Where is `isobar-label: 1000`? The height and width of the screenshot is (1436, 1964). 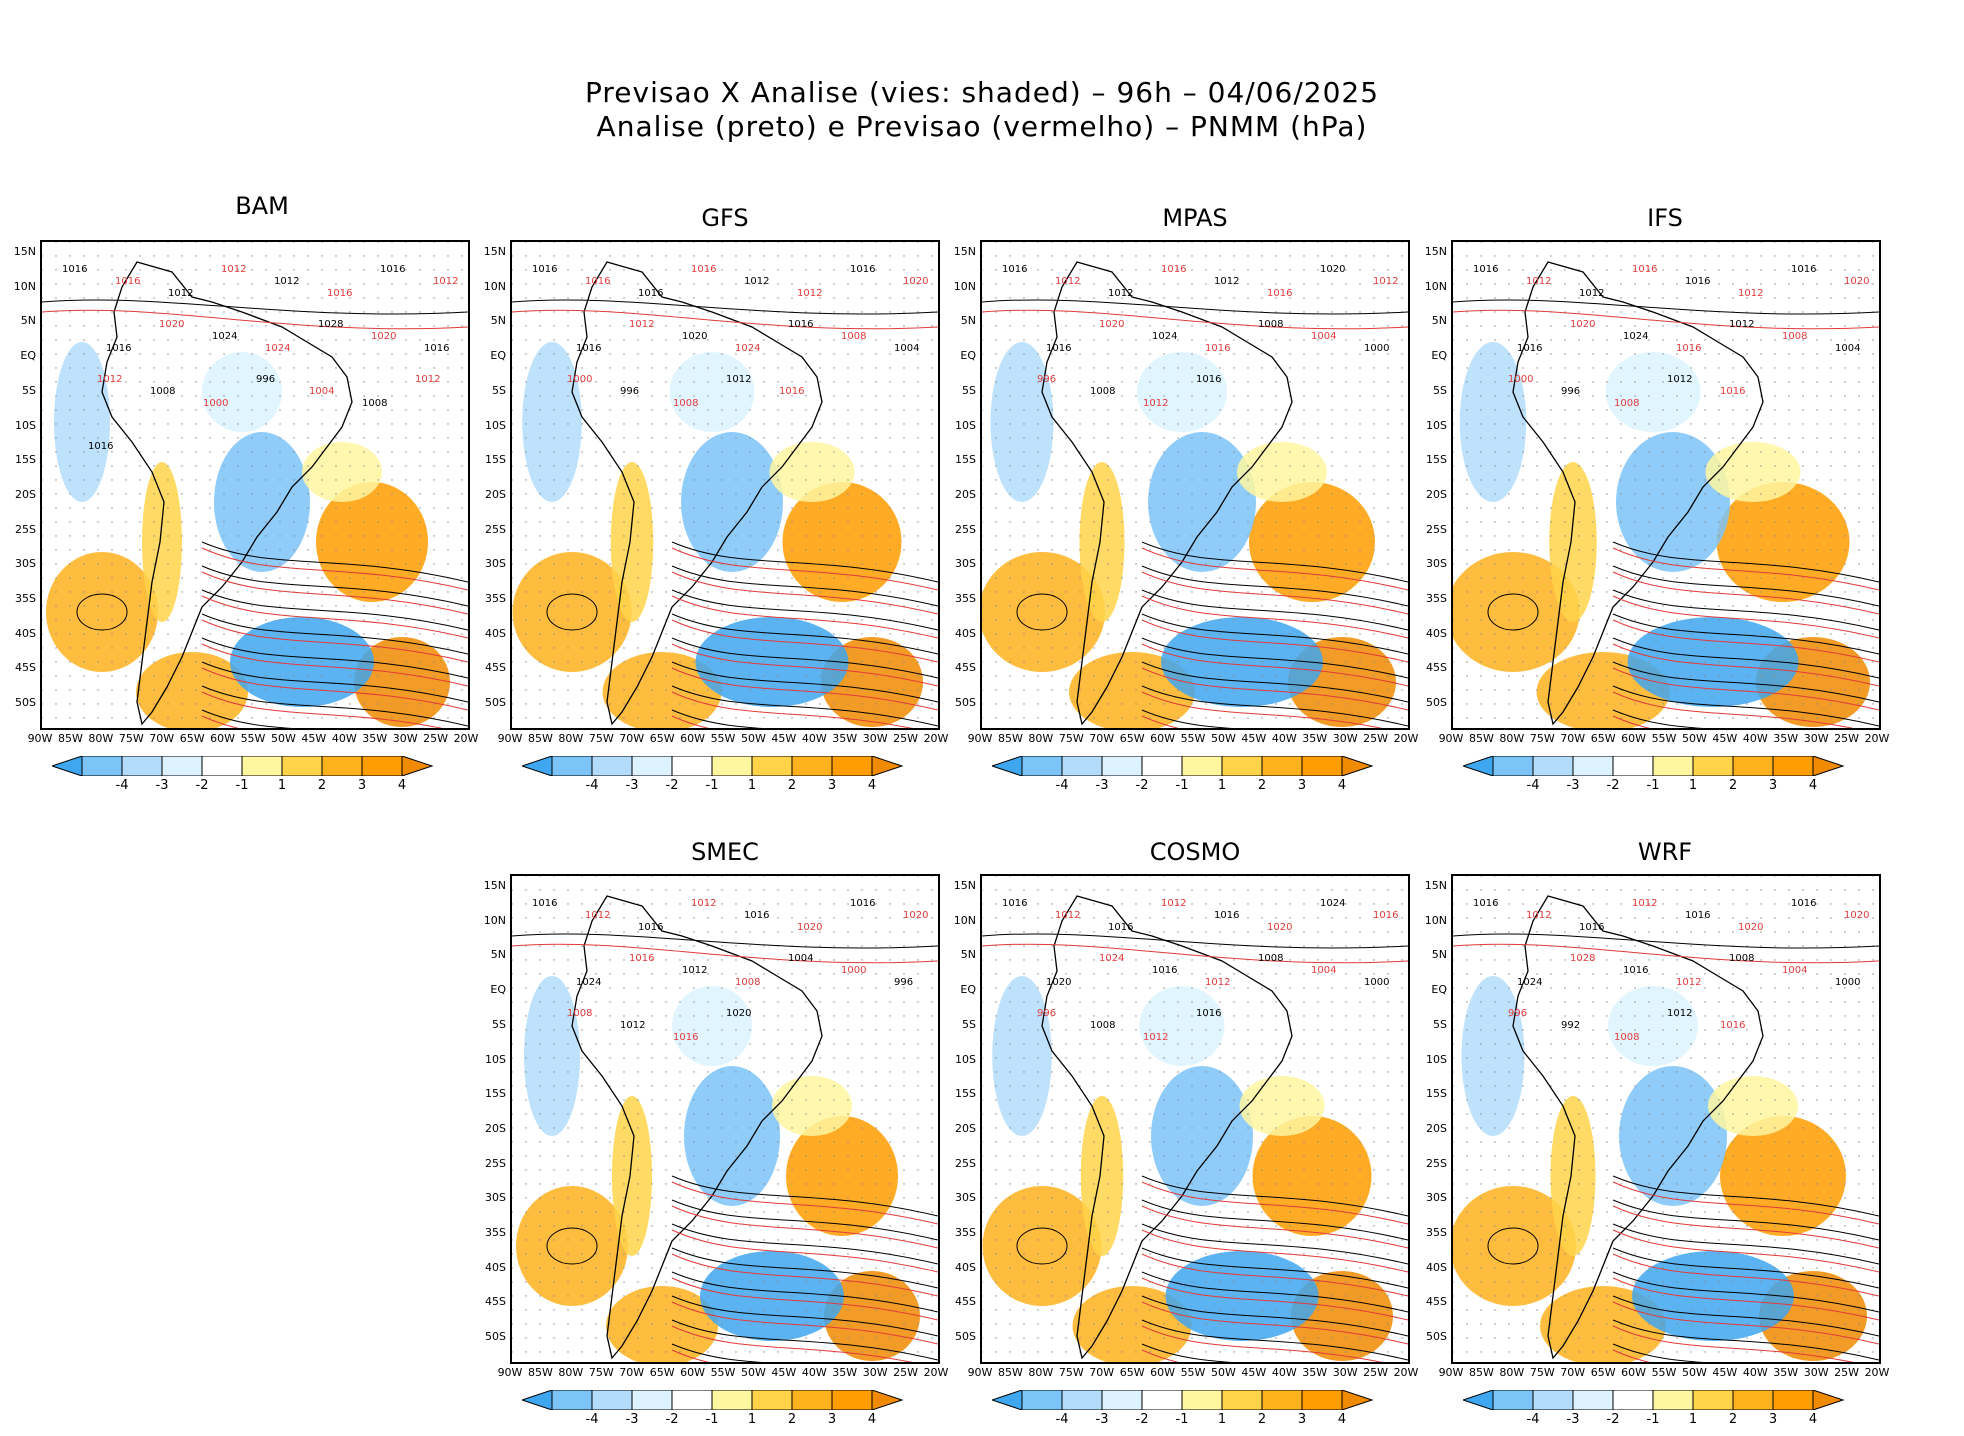 isobar-label: 1000 is located at coordinates (853, 970).